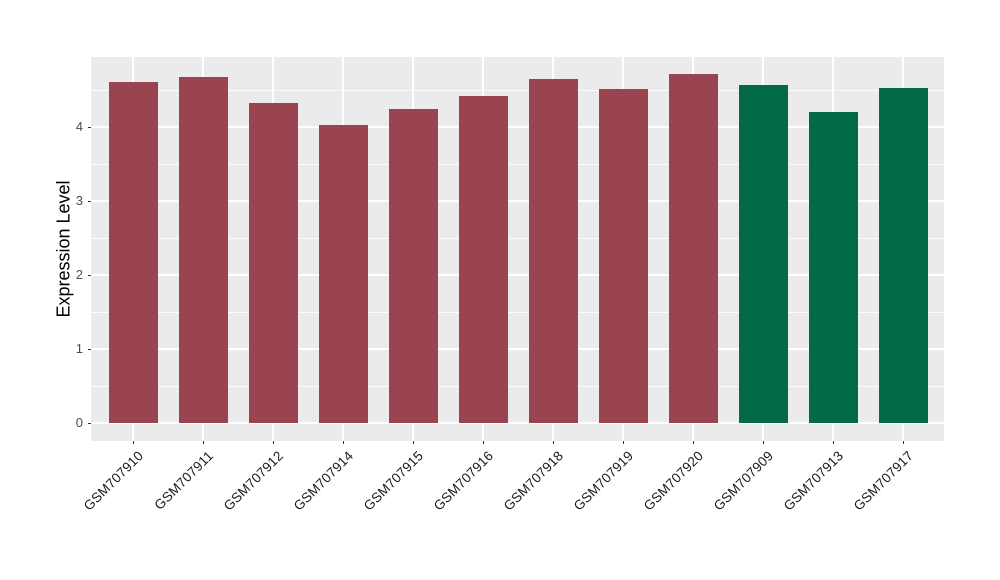 The height and width of the screenshot is (580, 1000). Describe the element at coordinates (903, 255) in the screenshot. I see `bar-GSM707917` at that location.